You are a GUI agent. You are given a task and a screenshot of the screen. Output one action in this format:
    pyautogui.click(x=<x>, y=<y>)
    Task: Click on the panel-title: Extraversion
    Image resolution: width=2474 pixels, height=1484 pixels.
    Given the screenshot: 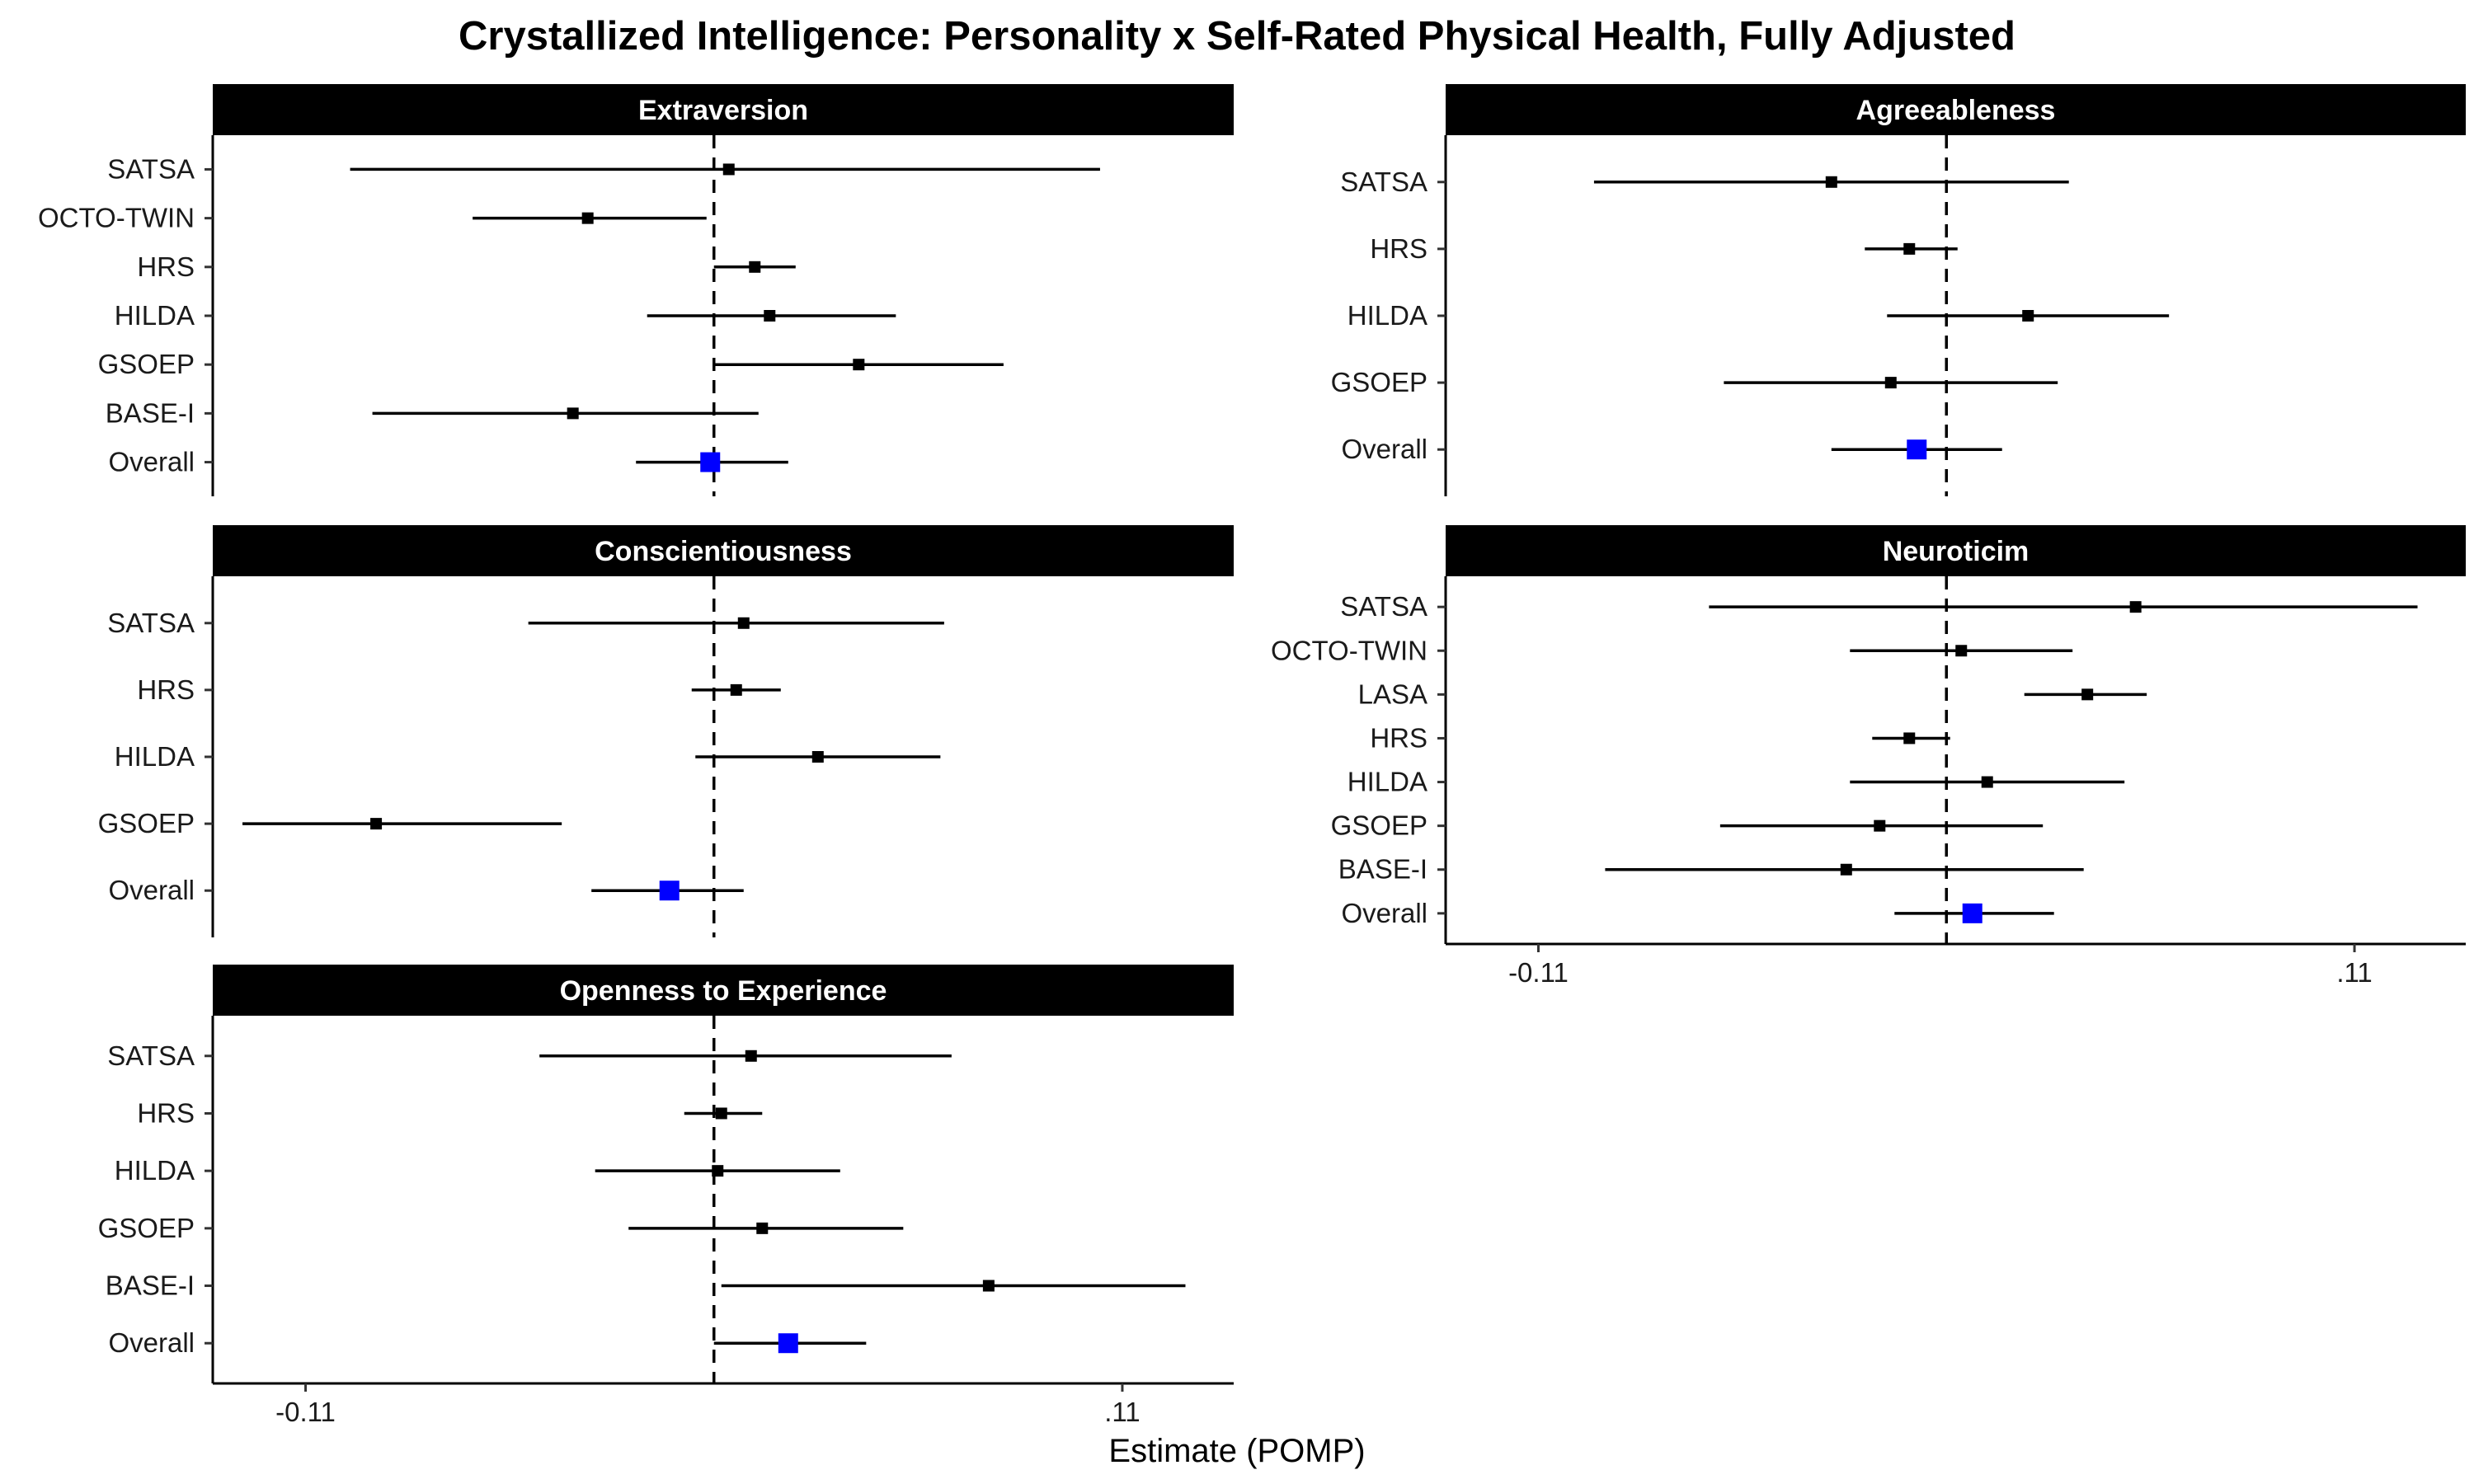 What is the action you would take?
    pyautogui.click(x=723, y=111)
    